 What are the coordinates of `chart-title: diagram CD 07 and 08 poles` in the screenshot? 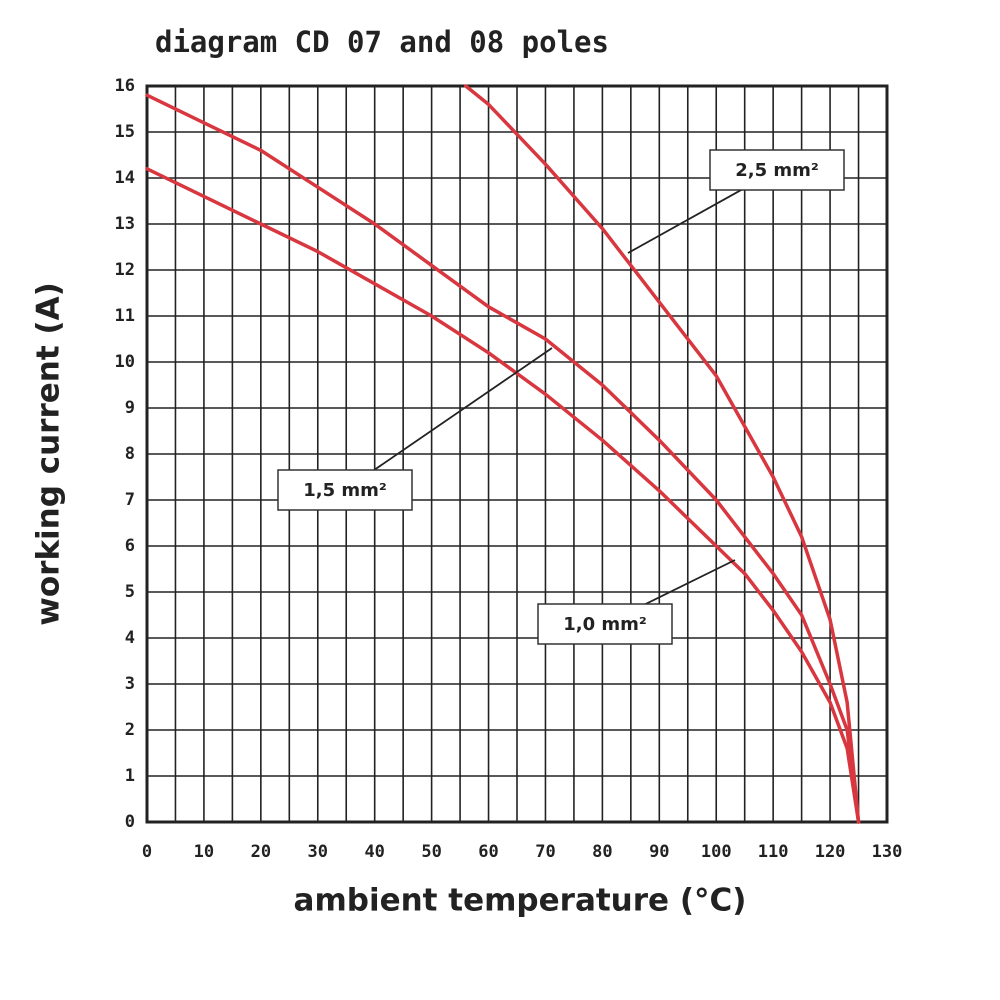 It's located at (382, 42).